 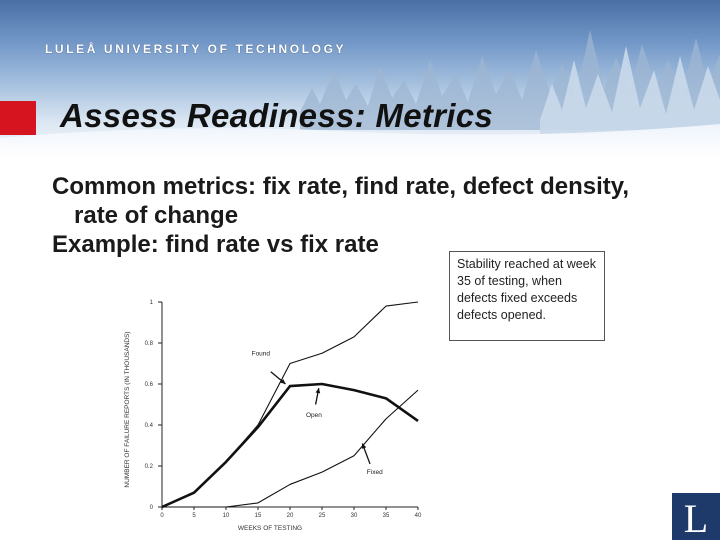 What do you see at coordinates (149, 426) in the screenshot?
I see `y-tick-label: 0.4` at bounding box center [149, 426].